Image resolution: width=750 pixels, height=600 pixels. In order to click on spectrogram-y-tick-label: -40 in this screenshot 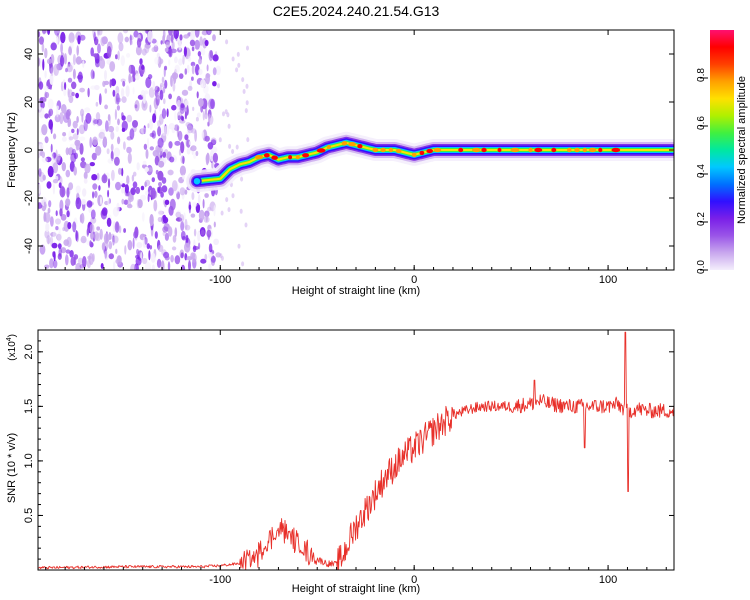, I will do `click(29, 246)`.